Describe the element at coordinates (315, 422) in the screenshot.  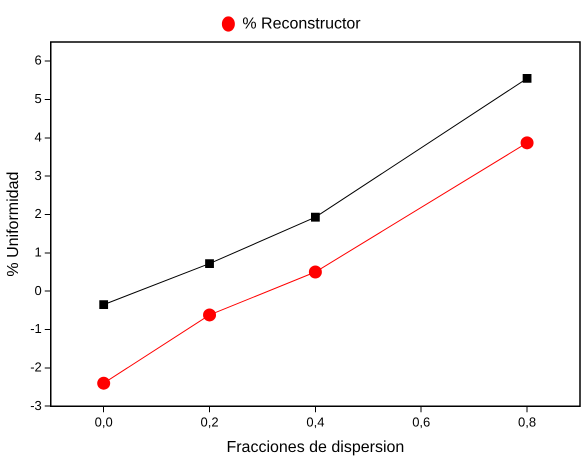
I see `x-tick-label: 0,4` at that location.